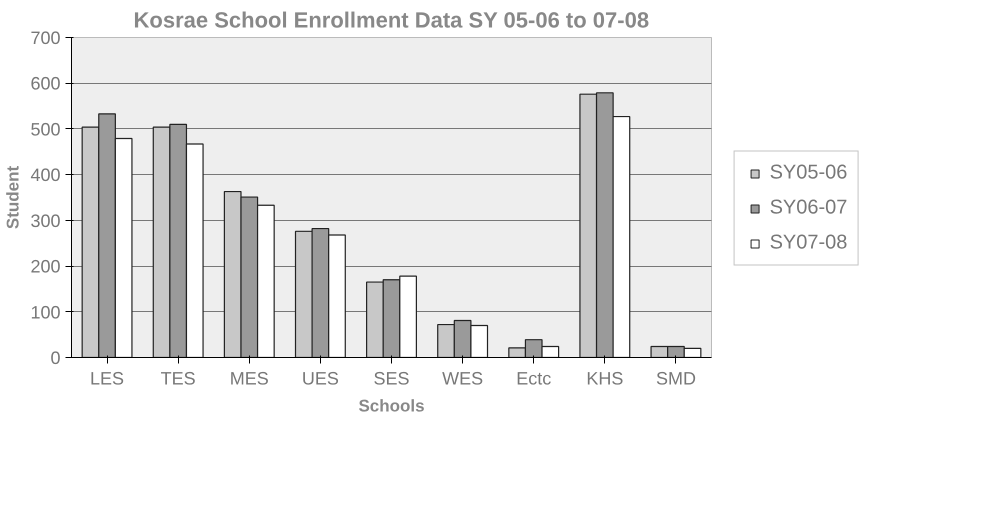  What do you see at coordinates (45, 84) in the screenshot?
I see `y-tick-label: 600` at bounding box center [45, 84].